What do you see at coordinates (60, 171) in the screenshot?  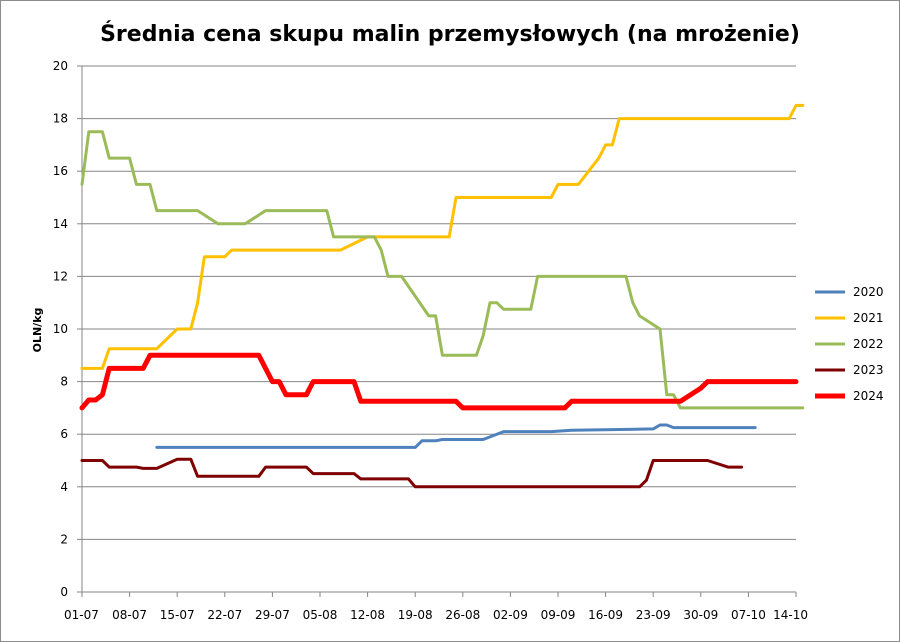 I see `y-tick-label: 16` at bounding box center [60, 171].